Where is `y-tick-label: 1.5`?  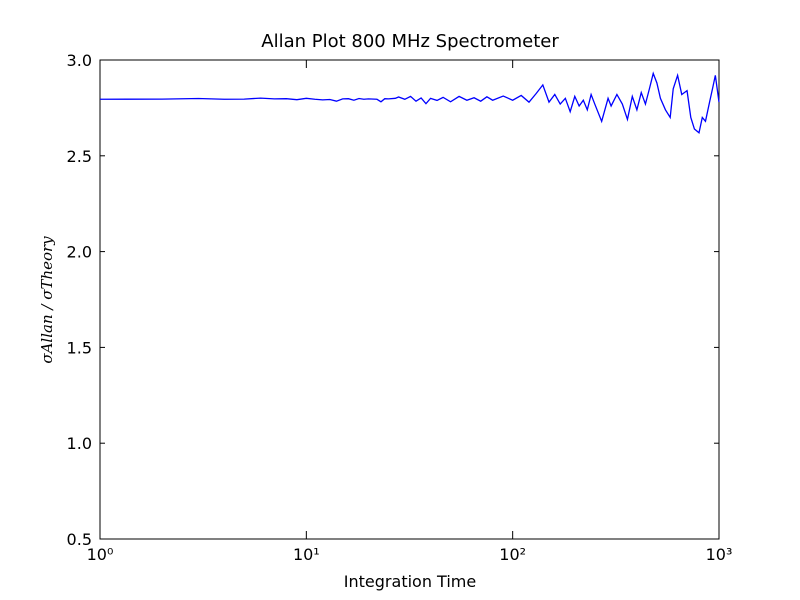 y-tick-label: 1.5 is located at coordinates (79, 347).